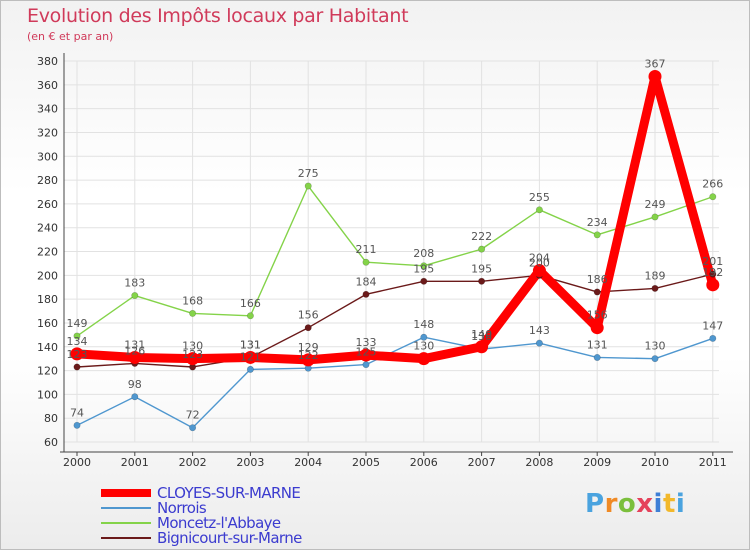  I want to click on y-tick-label: 280, so click(47, 180).